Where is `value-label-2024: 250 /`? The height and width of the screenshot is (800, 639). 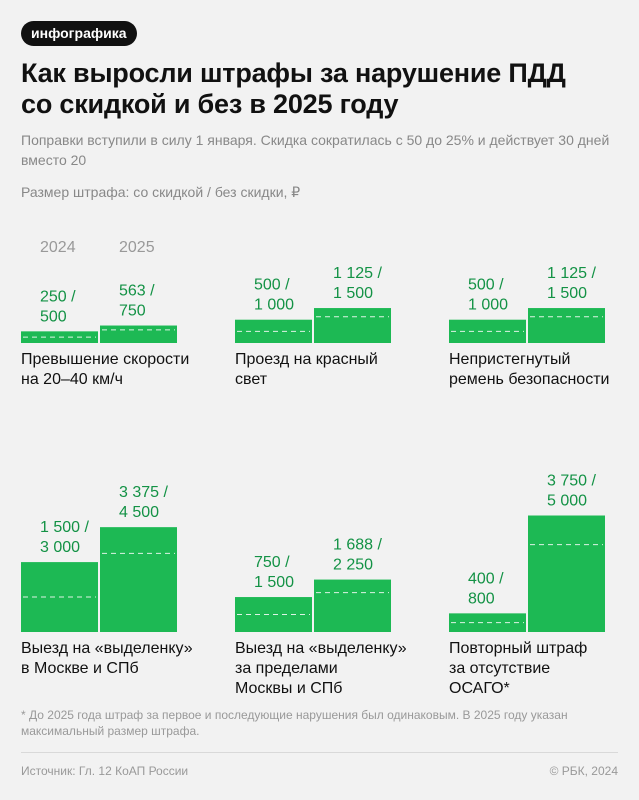
value-label-2024: 250 / is located at coordinates (58, 296).